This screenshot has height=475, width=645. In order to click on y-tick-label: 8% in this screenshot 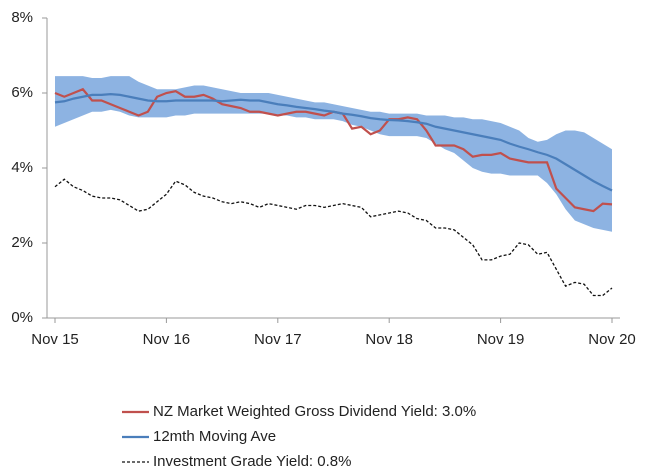, I will do `click(22, 17)`.